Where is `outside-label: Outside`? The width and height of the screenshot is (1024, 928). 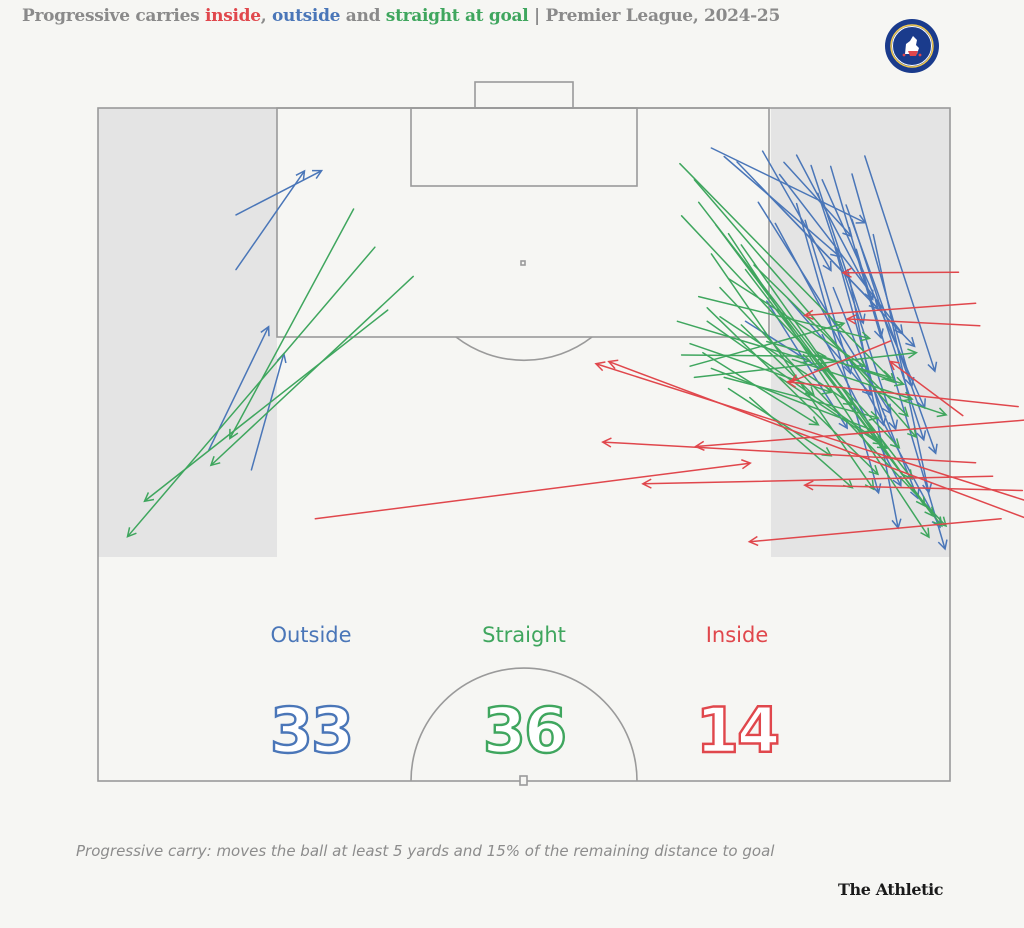
outside-label: Outside is located at coordinates (310, 635).